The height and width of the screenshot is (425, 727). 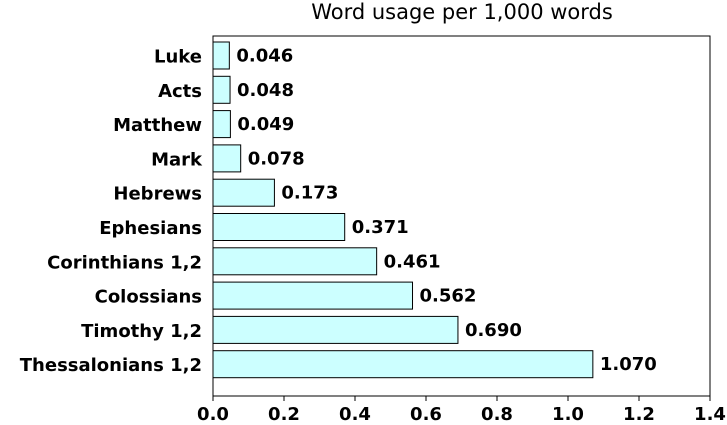 I want to click on value-label-corinthians-1-2: 0.461, so click(x=412, y=261).